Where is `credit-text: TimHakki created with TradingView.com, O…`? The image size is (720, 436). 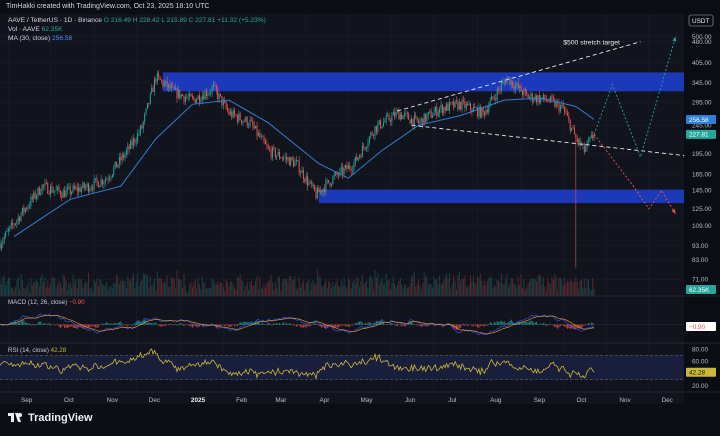 credit-text: TimHakki created with TradingView.com, O… is located at coordinates (108, 6).